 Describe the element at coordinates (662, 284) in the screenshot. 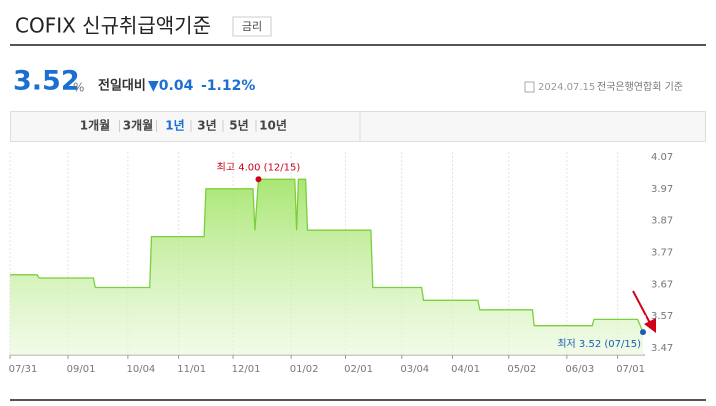

I see `y-tick-label: 3.67` at that location.